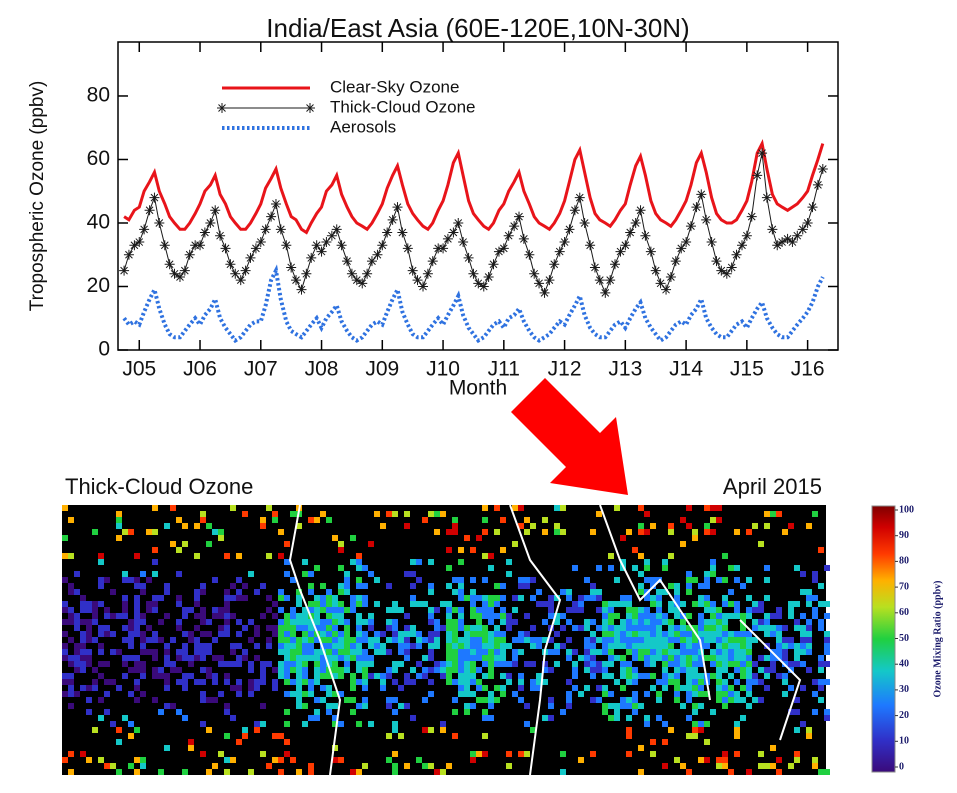 This screenshot has width=957, height=793. What do you see at coordinates (565, 369) in the screenshot?
I see `x-tick-label: J12` at bounding box center [565, 369].